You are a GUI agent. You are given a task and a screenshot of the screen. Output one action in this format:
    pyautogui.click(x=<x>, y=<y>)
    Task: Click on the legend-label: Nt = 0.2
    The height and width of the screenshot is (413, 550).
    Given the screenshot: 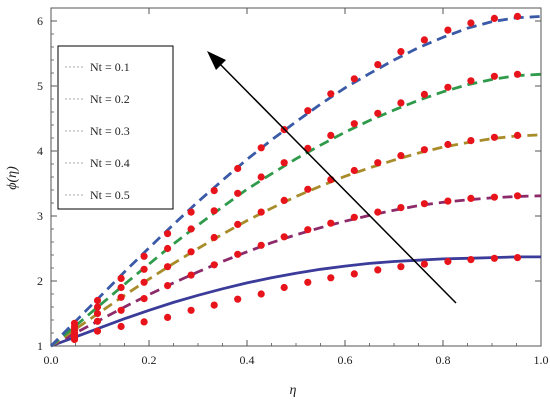 What is the action you would take?
    pyautogui.click(x=110, y=99)
    